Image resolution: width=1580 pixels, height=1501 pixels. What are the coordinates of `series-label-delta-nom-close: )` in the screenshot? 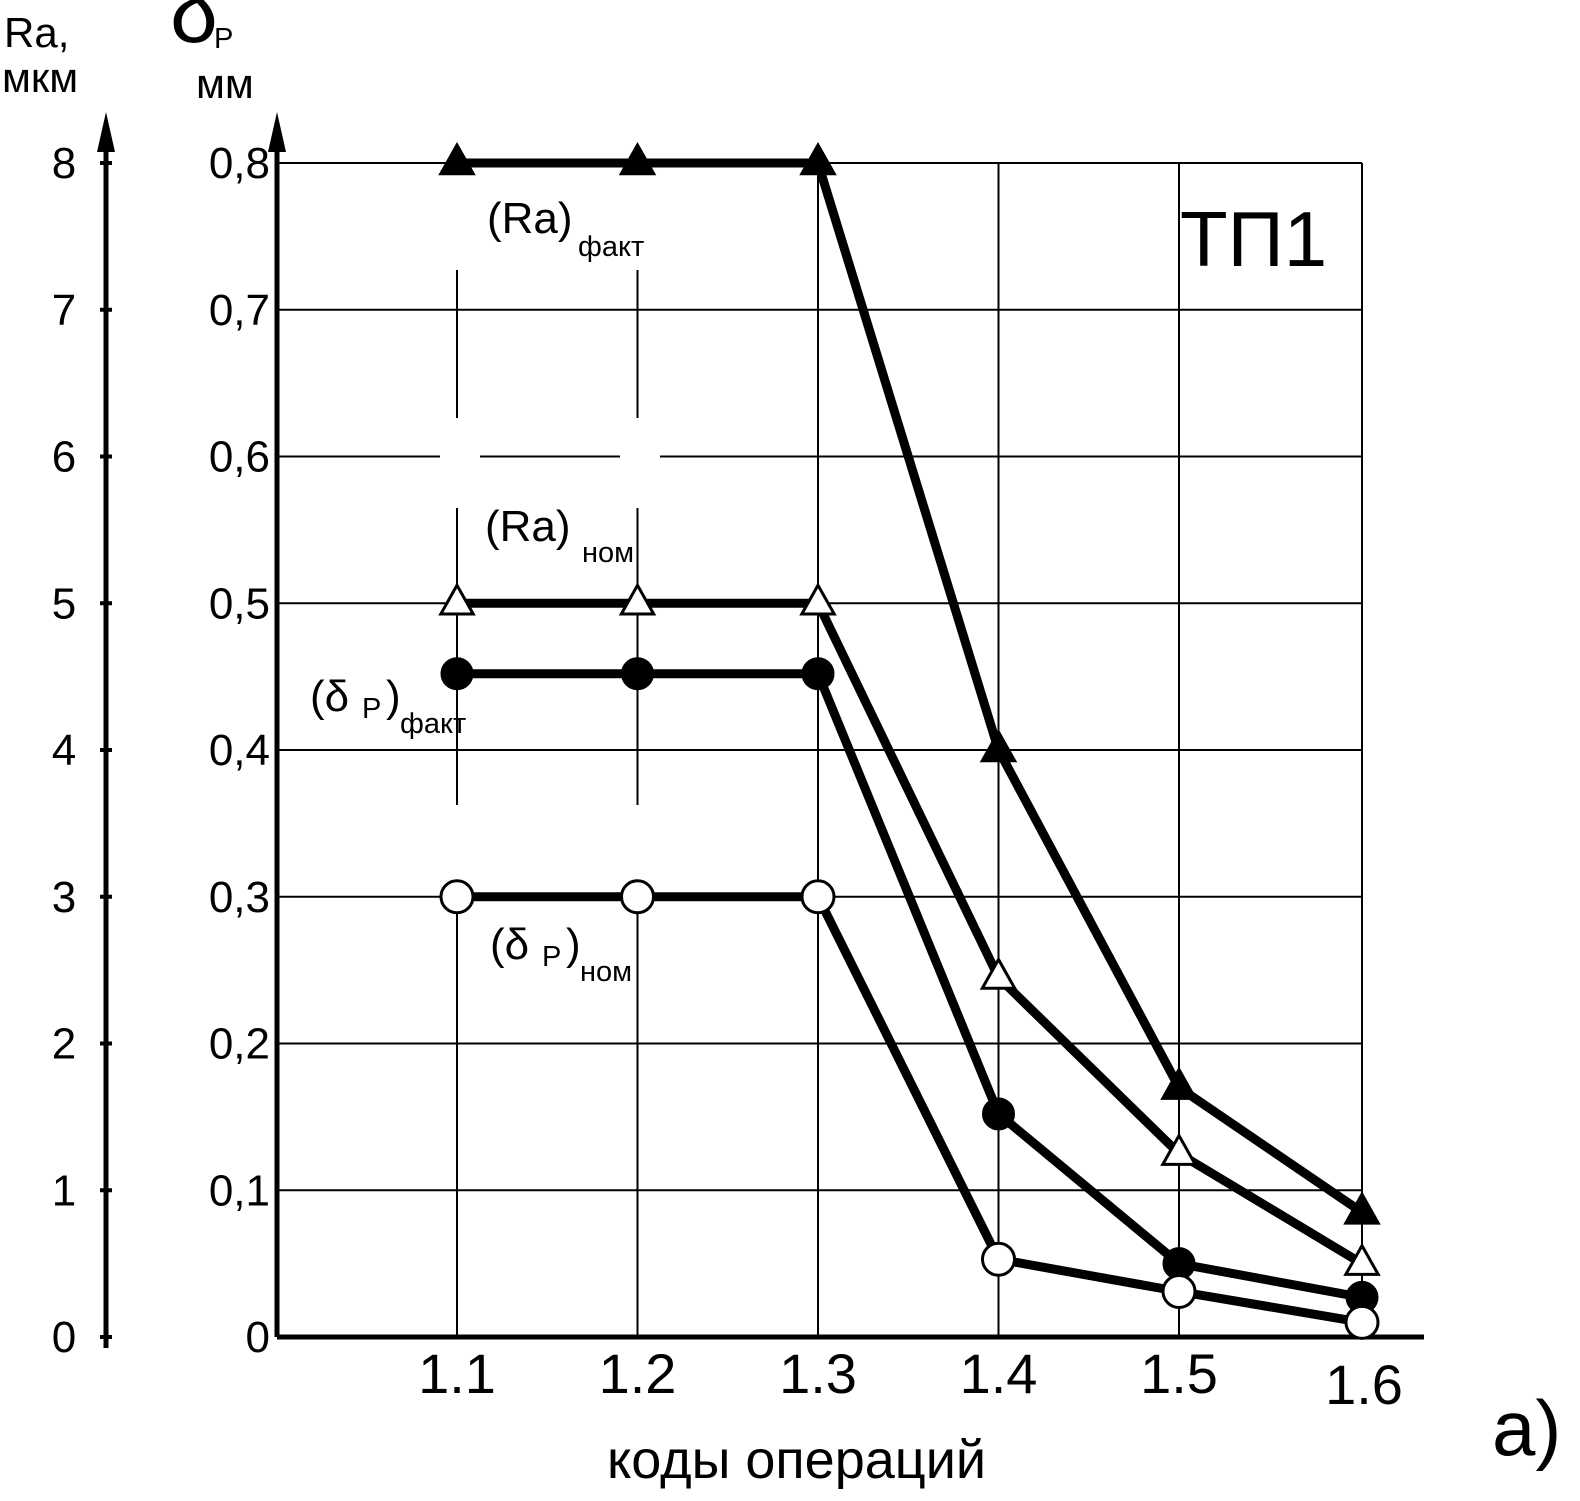 It's located at (573, 944).